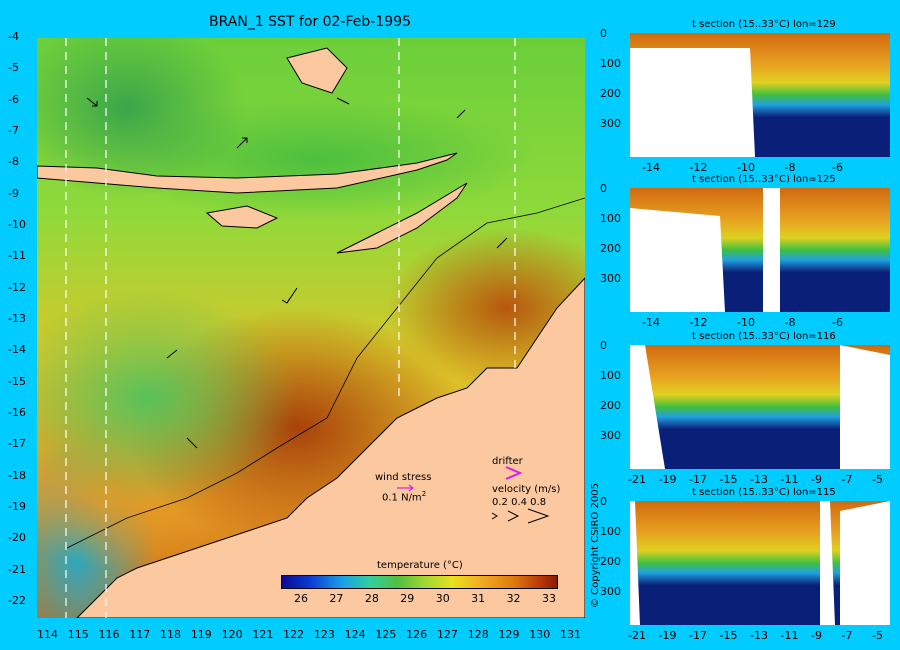  I want to click on island-chain, so click(247, 173).